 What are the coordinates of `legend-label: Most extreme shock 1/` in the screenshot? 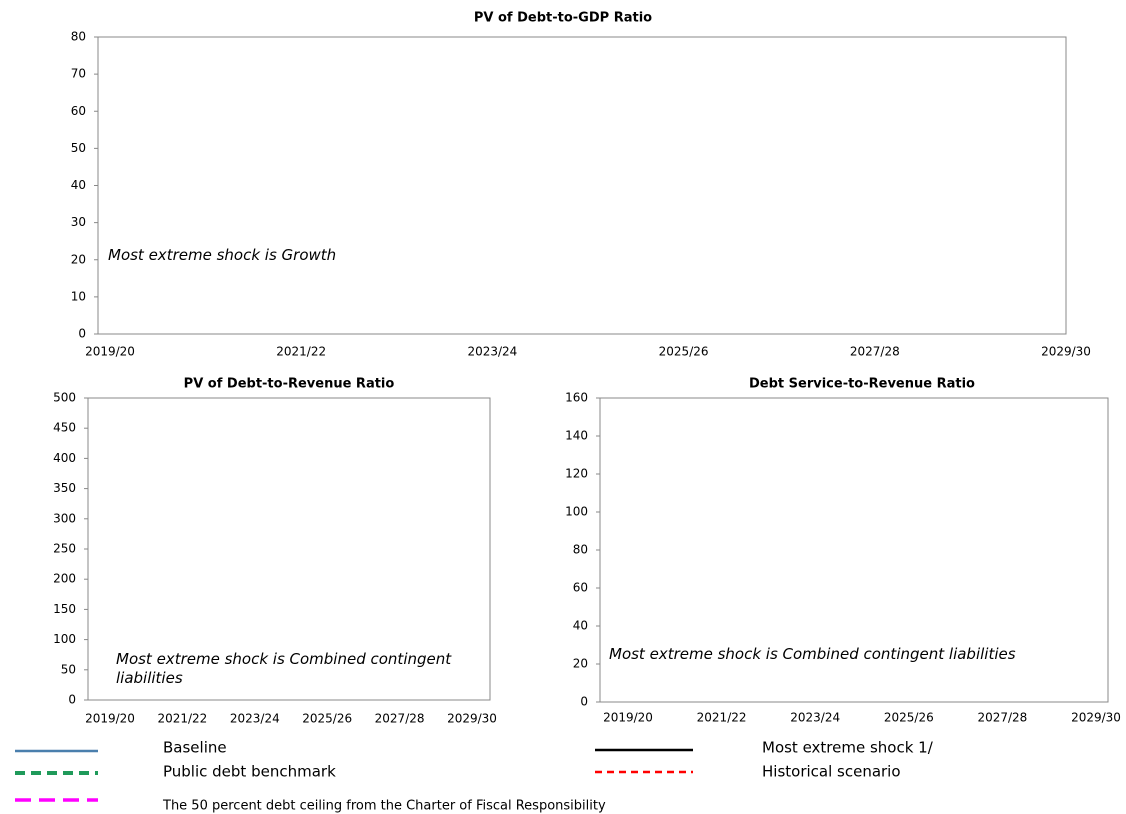 It's located at (848, 748).